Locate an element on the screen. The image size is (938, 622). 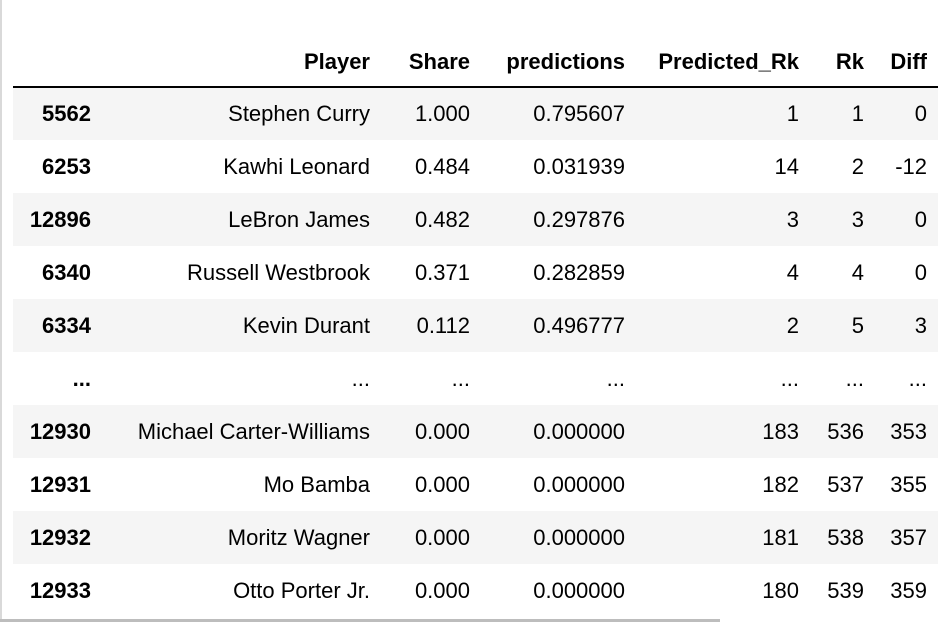
index-header is located at coordinates (58, 63).